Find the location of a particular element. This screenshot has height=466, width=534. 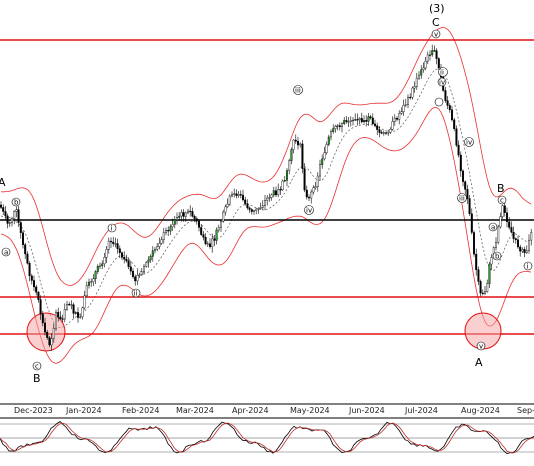

wave-marker-jul-i is located at coordinates (439, 102).